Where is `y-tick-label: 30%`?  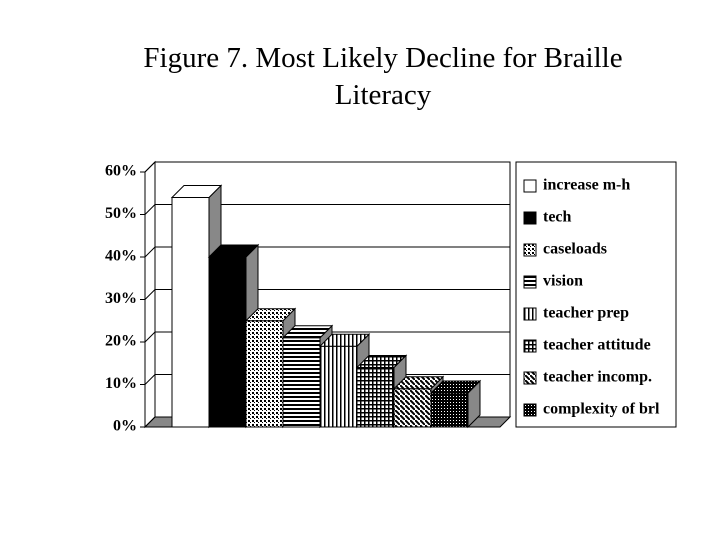 y-tick-label: 30% is located at coordinates (121, 298).